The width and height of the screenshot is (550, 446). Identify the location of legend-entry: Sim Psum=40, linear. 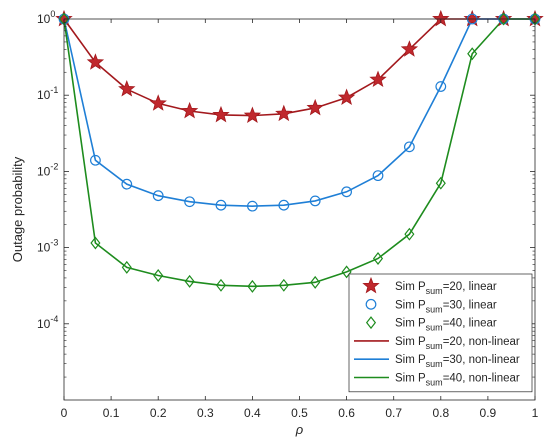
(446, 325).